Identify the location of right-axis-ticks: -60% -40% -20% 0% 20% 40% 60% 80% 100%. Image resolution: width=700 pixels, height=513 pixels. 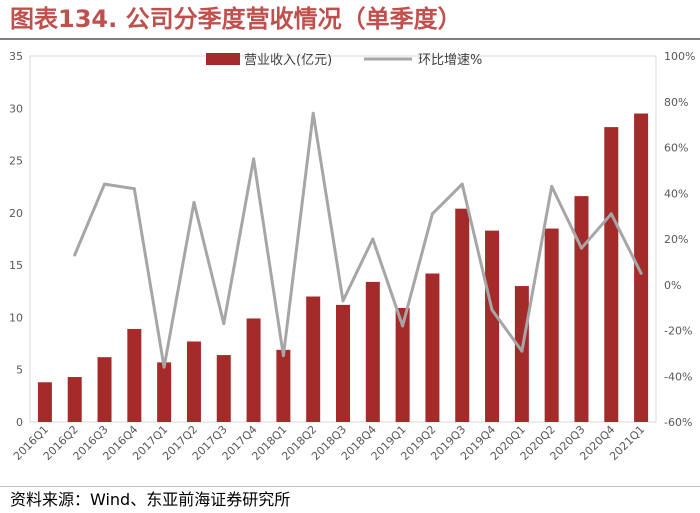
(679, 239).